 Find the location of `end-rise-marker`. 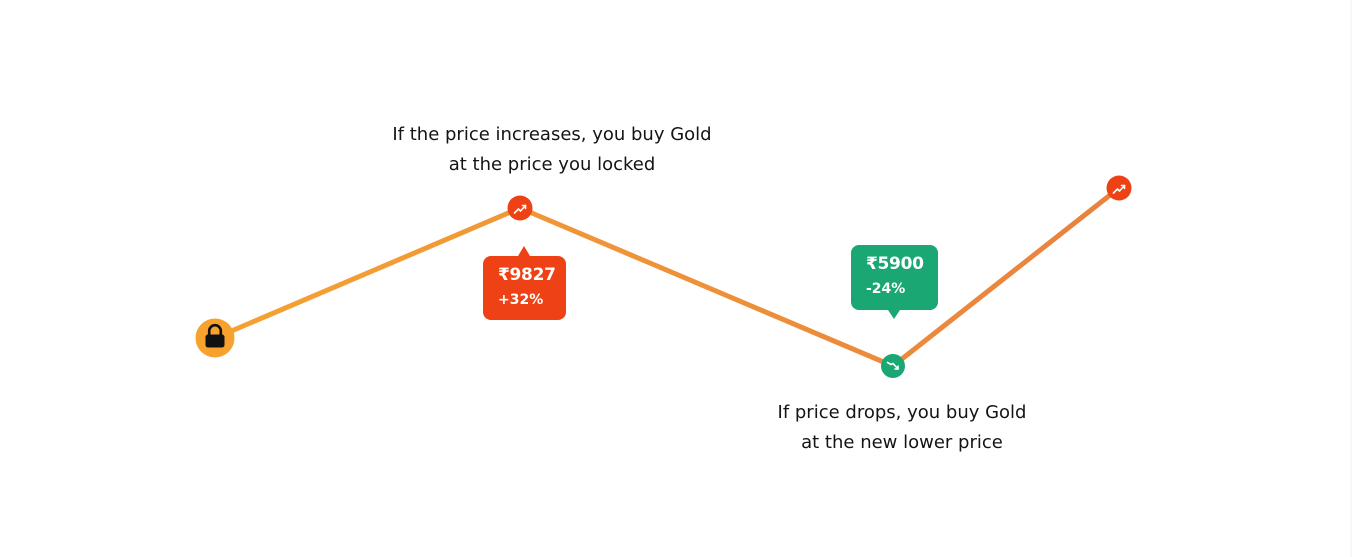

end-rise-marker is located at coordinates (1119, 188).